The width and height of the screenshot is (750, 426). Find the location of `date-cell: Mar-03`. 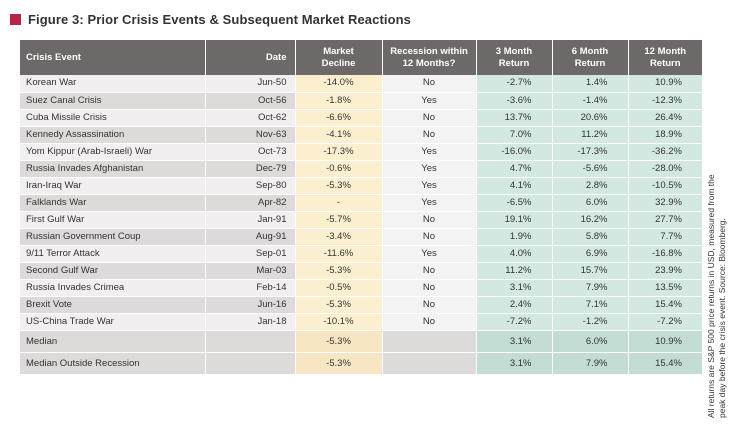

date-cell: Mar-03 is located at coordinates (250, 271).